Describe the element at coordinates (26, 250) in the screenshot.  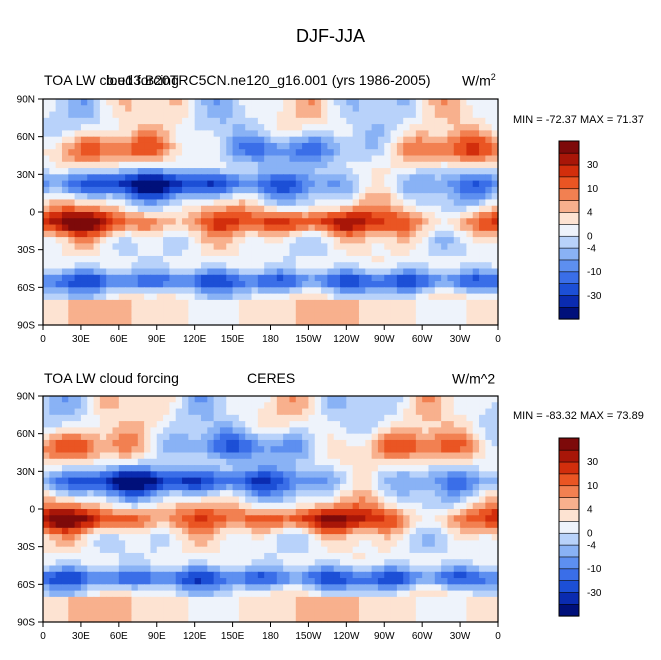
I see `y-tick-label: 30S` at that location.